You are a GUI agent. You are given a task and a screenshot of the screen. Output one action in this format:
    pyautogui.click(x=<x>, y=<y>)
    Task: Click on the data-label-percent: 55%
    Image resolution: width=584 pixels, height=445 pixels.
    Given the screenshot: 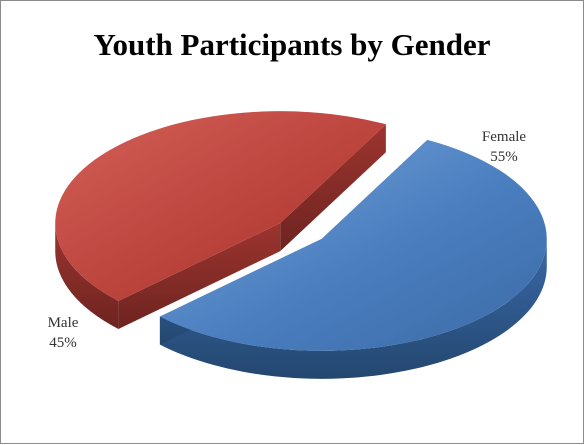 What is the action you would take?
    pyautogui.click(x=504, y=157)
    